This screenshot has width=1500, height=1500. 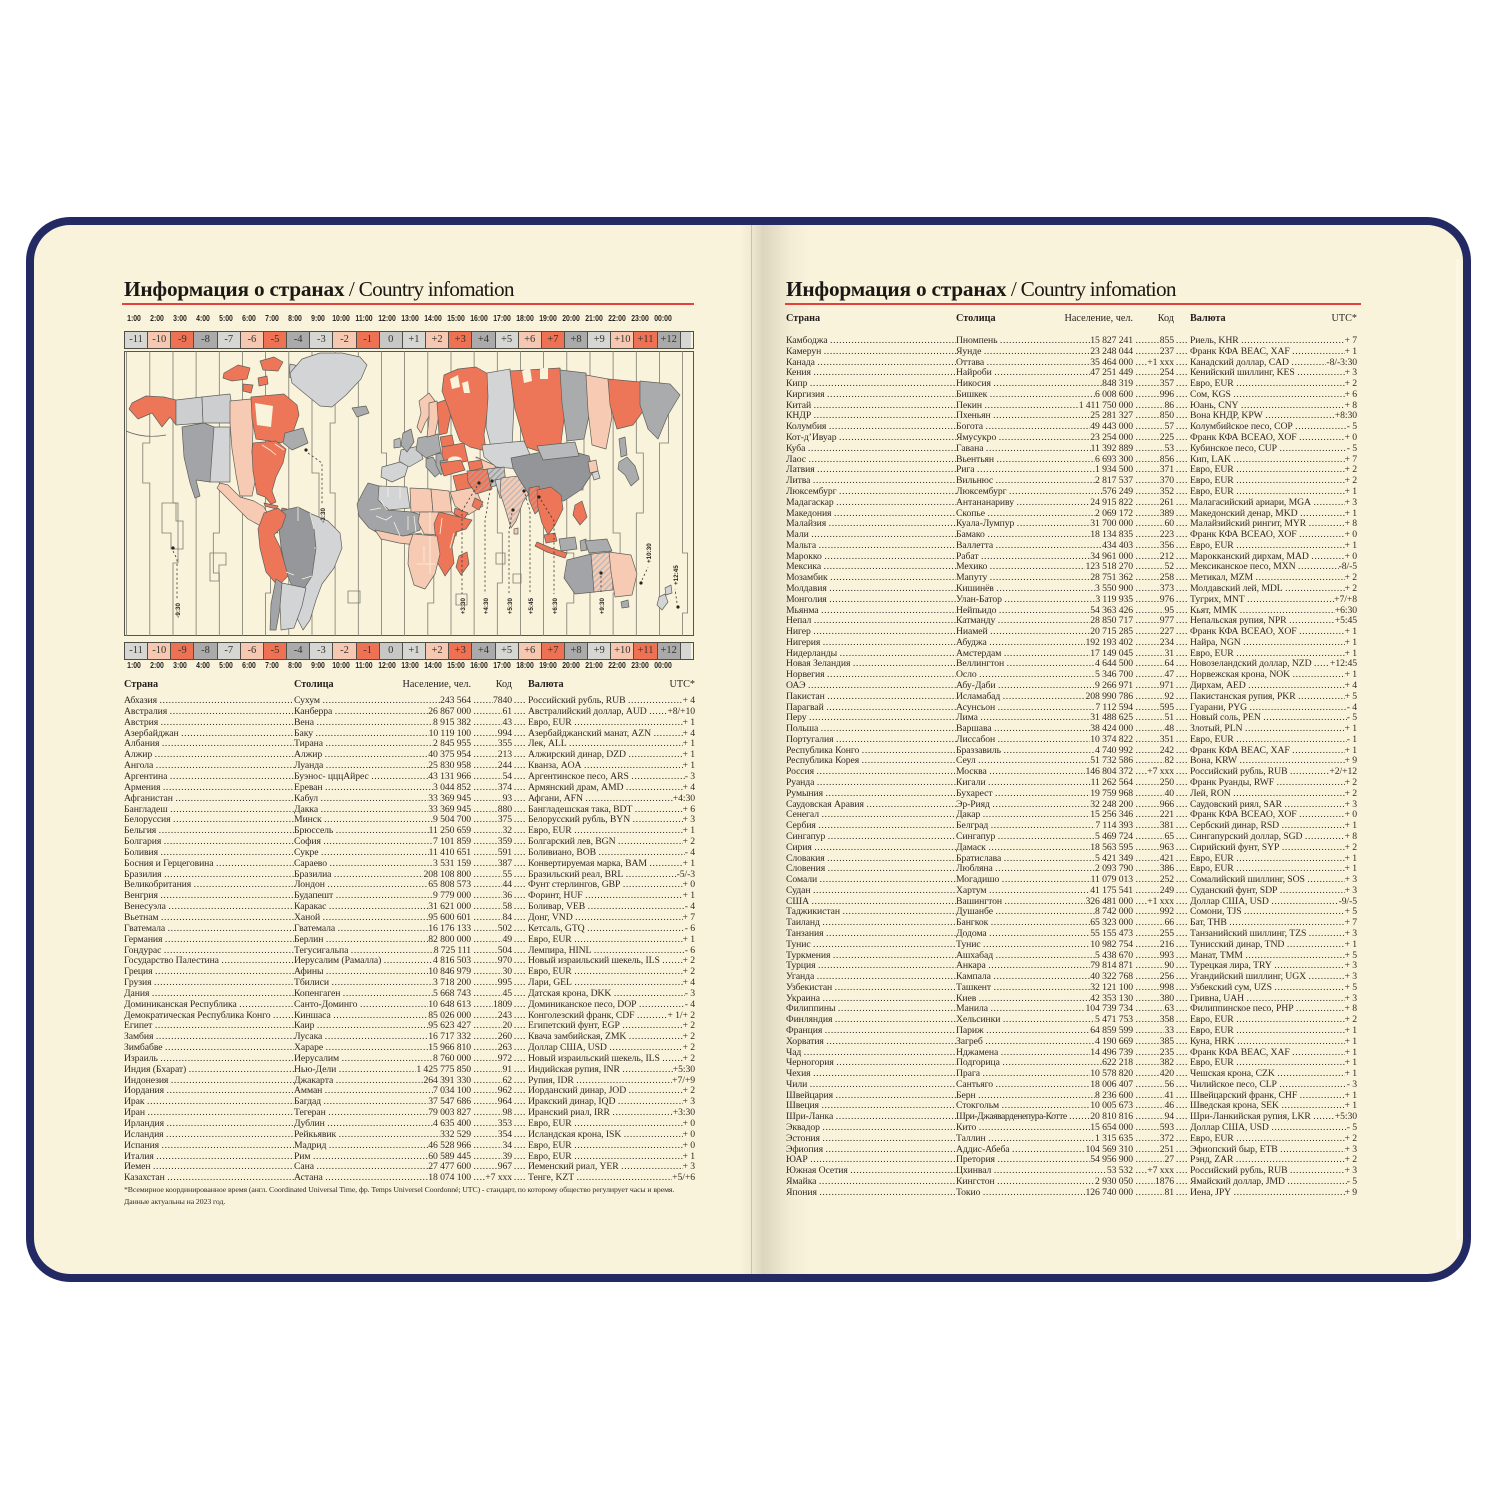 I want to click on svg-text: +9:30, so click(x=602, y=606).